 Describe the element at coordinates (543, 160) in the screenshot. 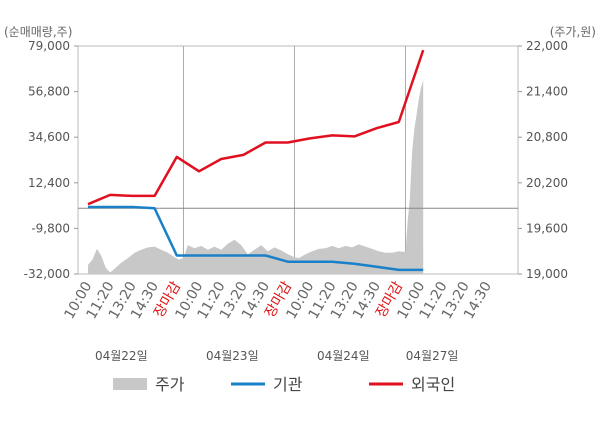

I see `right-axis: 22,000 21,400 20,800 20,200 19,600 19,000` at that location.